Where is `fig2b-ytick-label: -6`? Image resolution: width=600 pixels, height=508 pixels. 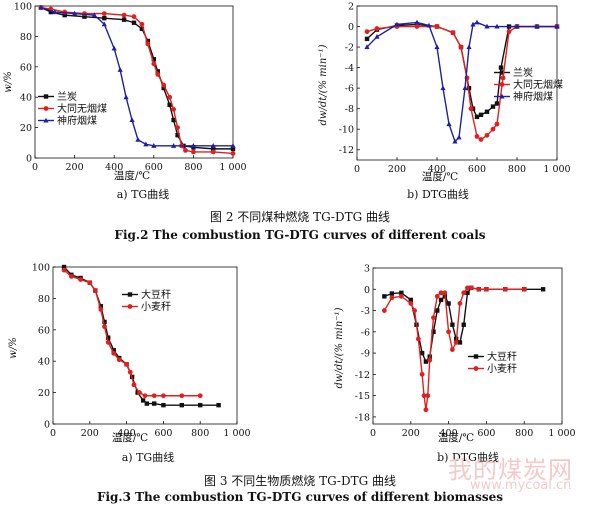 fig2b-ytick-label: -6 is located at coordinates (349, 89).